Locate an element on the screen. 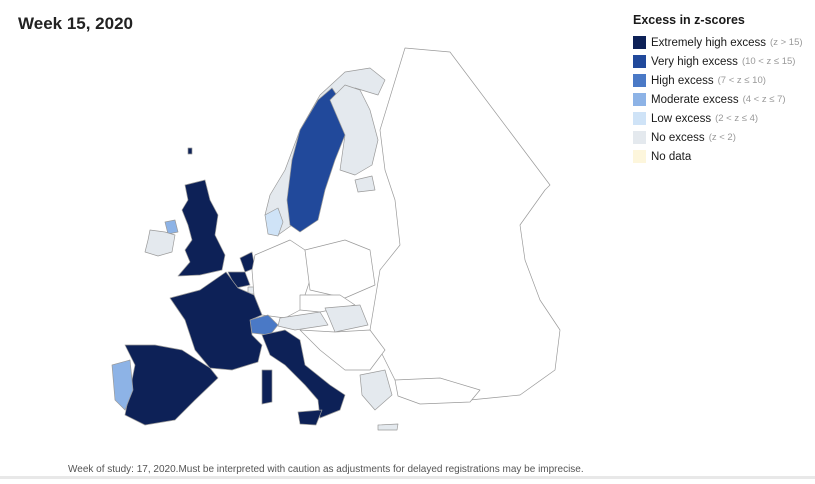 This screenshot has height=484, width=815. legend-item-no-excess: No excess (z < 2) is located at coordinates (723, 137).